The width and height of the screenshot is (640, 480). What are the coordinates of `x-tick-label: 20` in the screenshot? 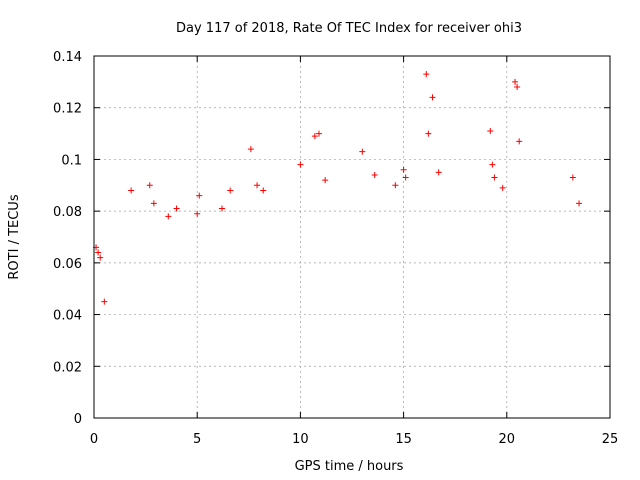 It's located at (507, 439).